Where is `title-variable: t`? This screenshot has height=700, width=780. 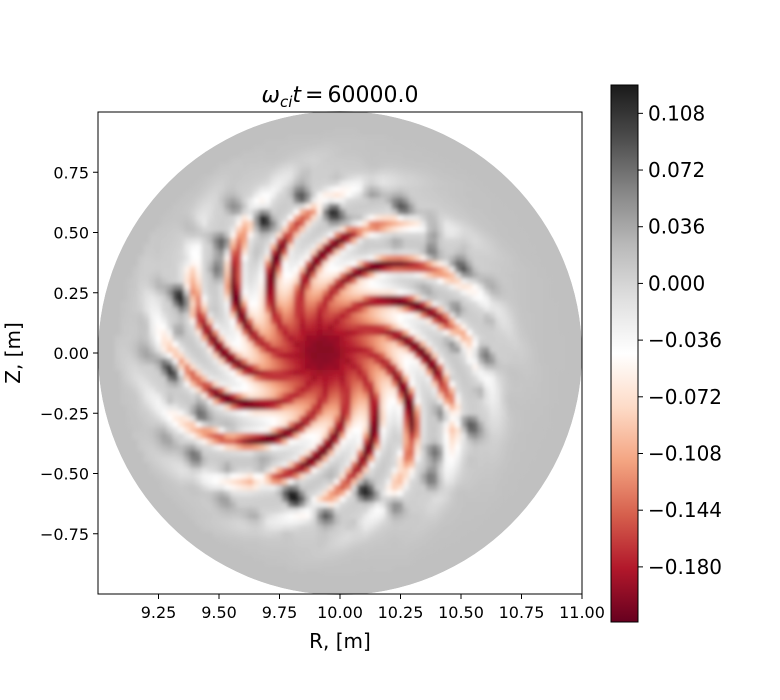 title-variable: t is located at coordinates (297, 95).